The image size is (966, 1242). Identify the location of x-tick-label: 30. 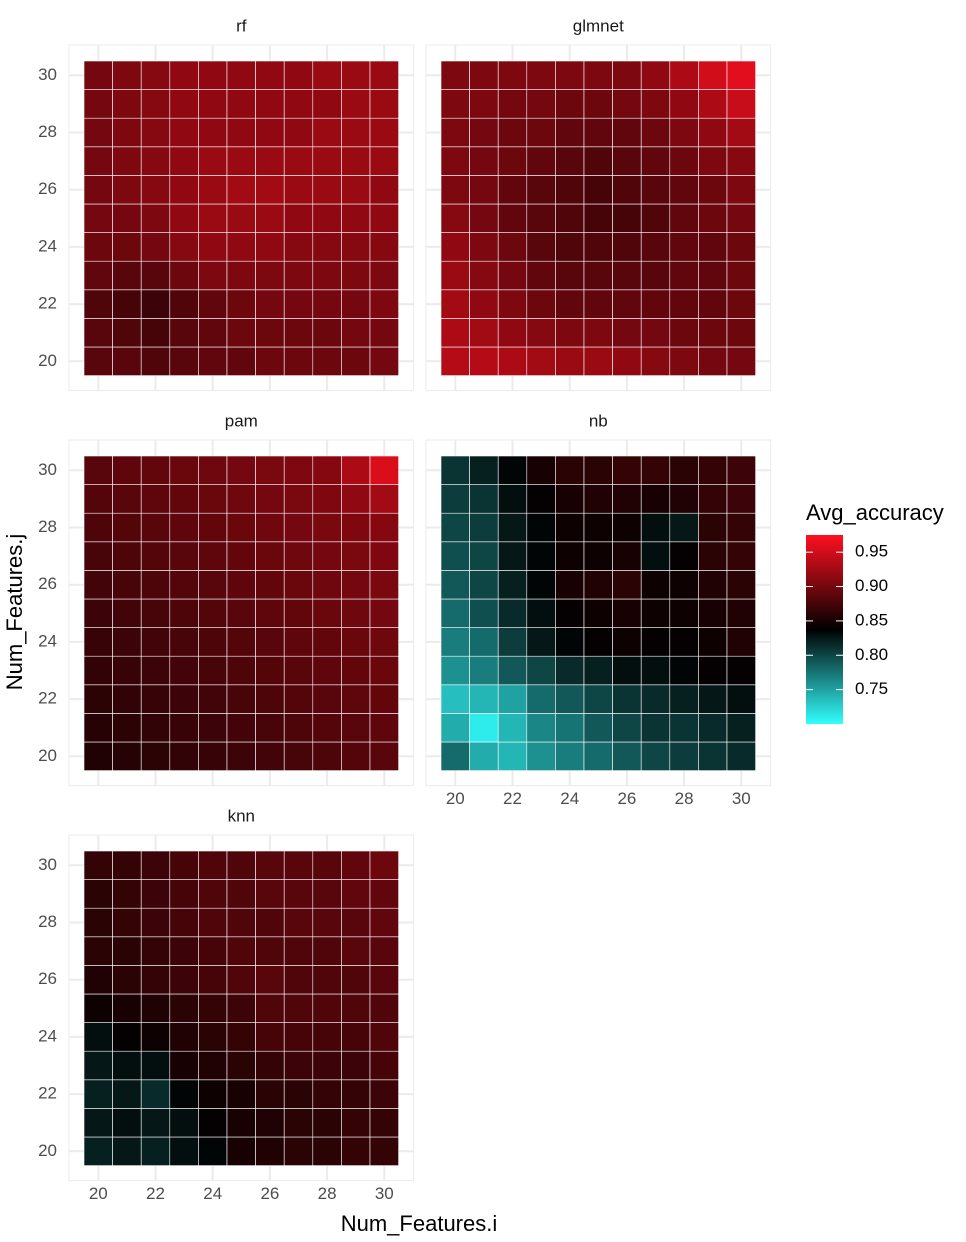
(384, 1193).